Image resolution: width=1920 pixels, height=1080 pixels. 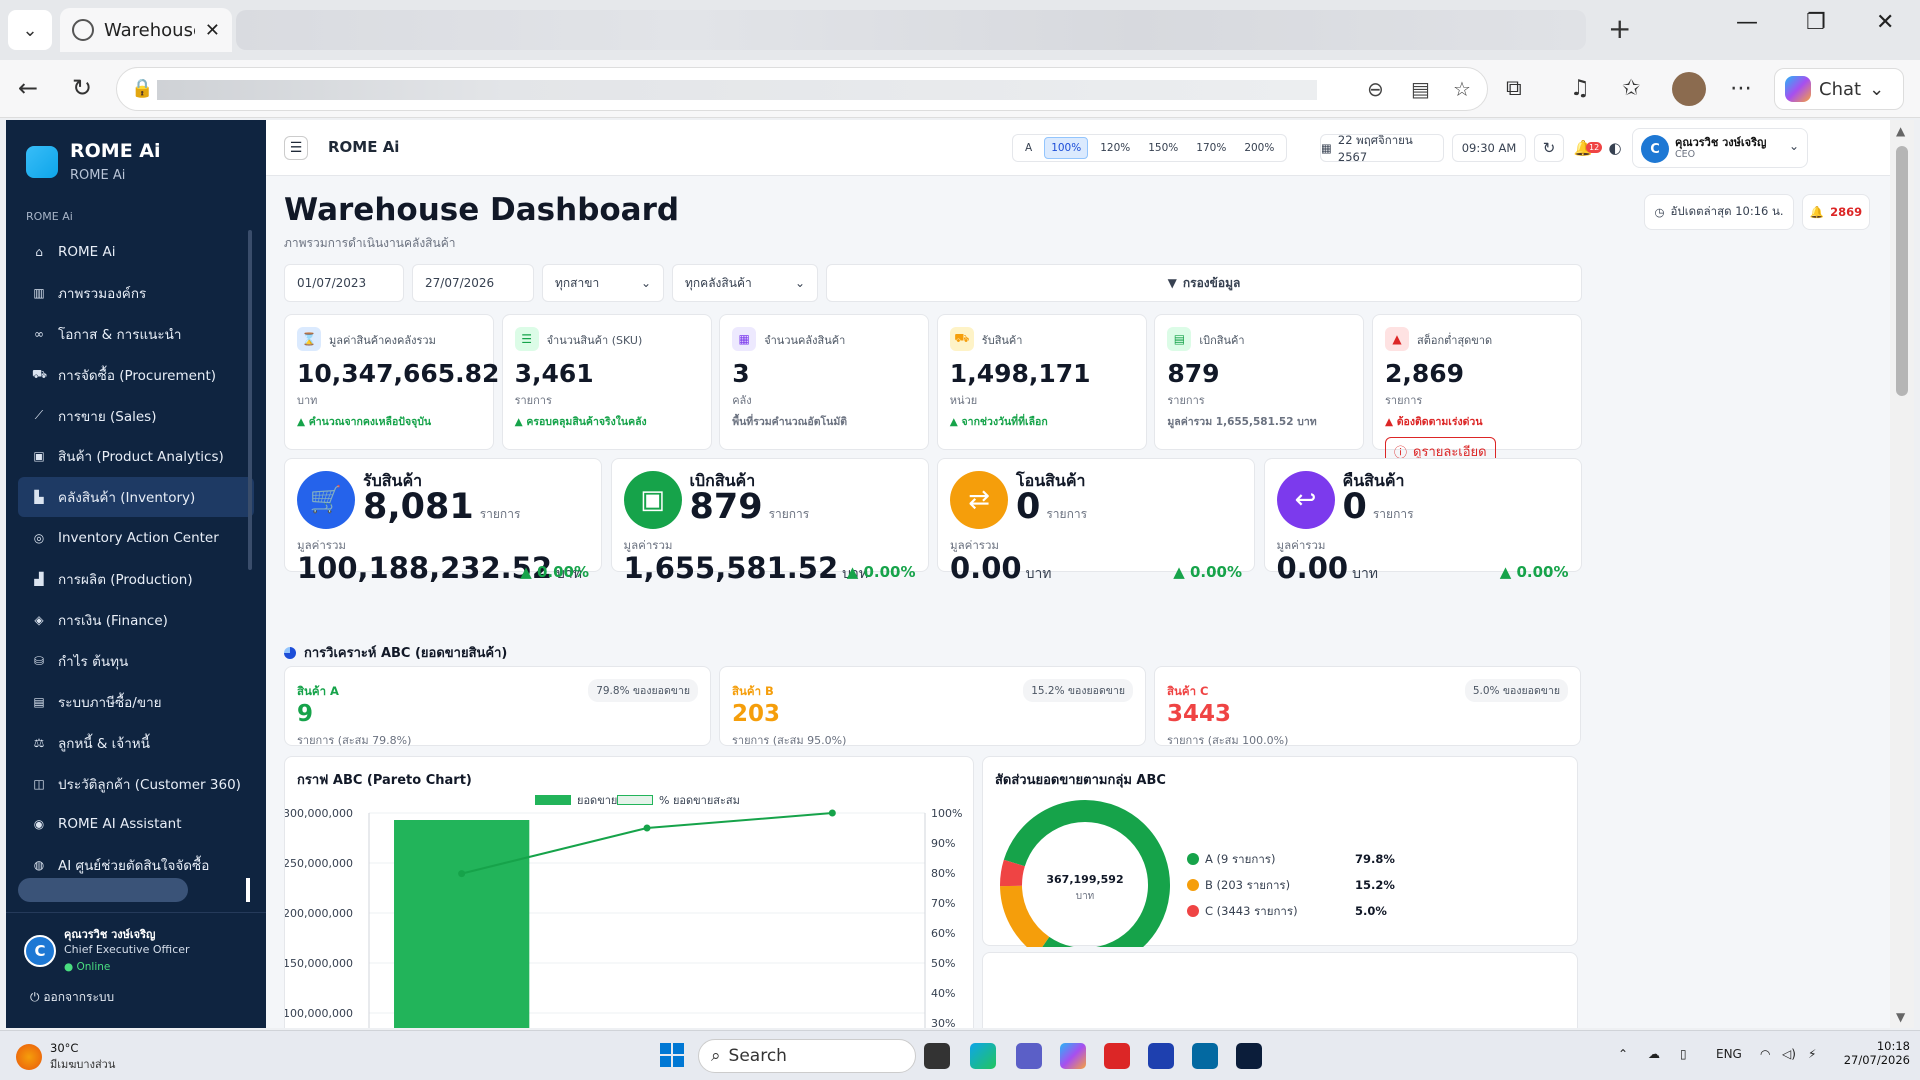 What do you see at coordinates (1765, 1054) in the screenshot?
I see `wifi-icon: ◠` at bounding box center [1765, 1054].